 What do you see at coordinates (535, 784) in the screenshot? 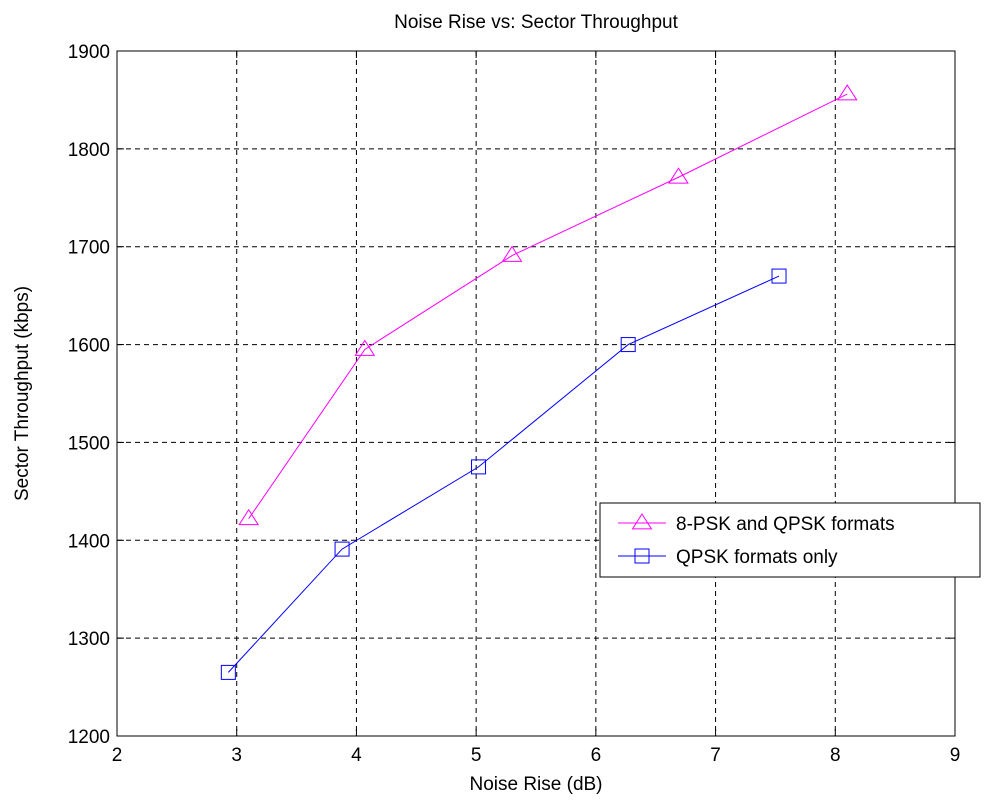
I see `x-axis-label: Noise Rise (dB)` at bounding box center [535, 784].